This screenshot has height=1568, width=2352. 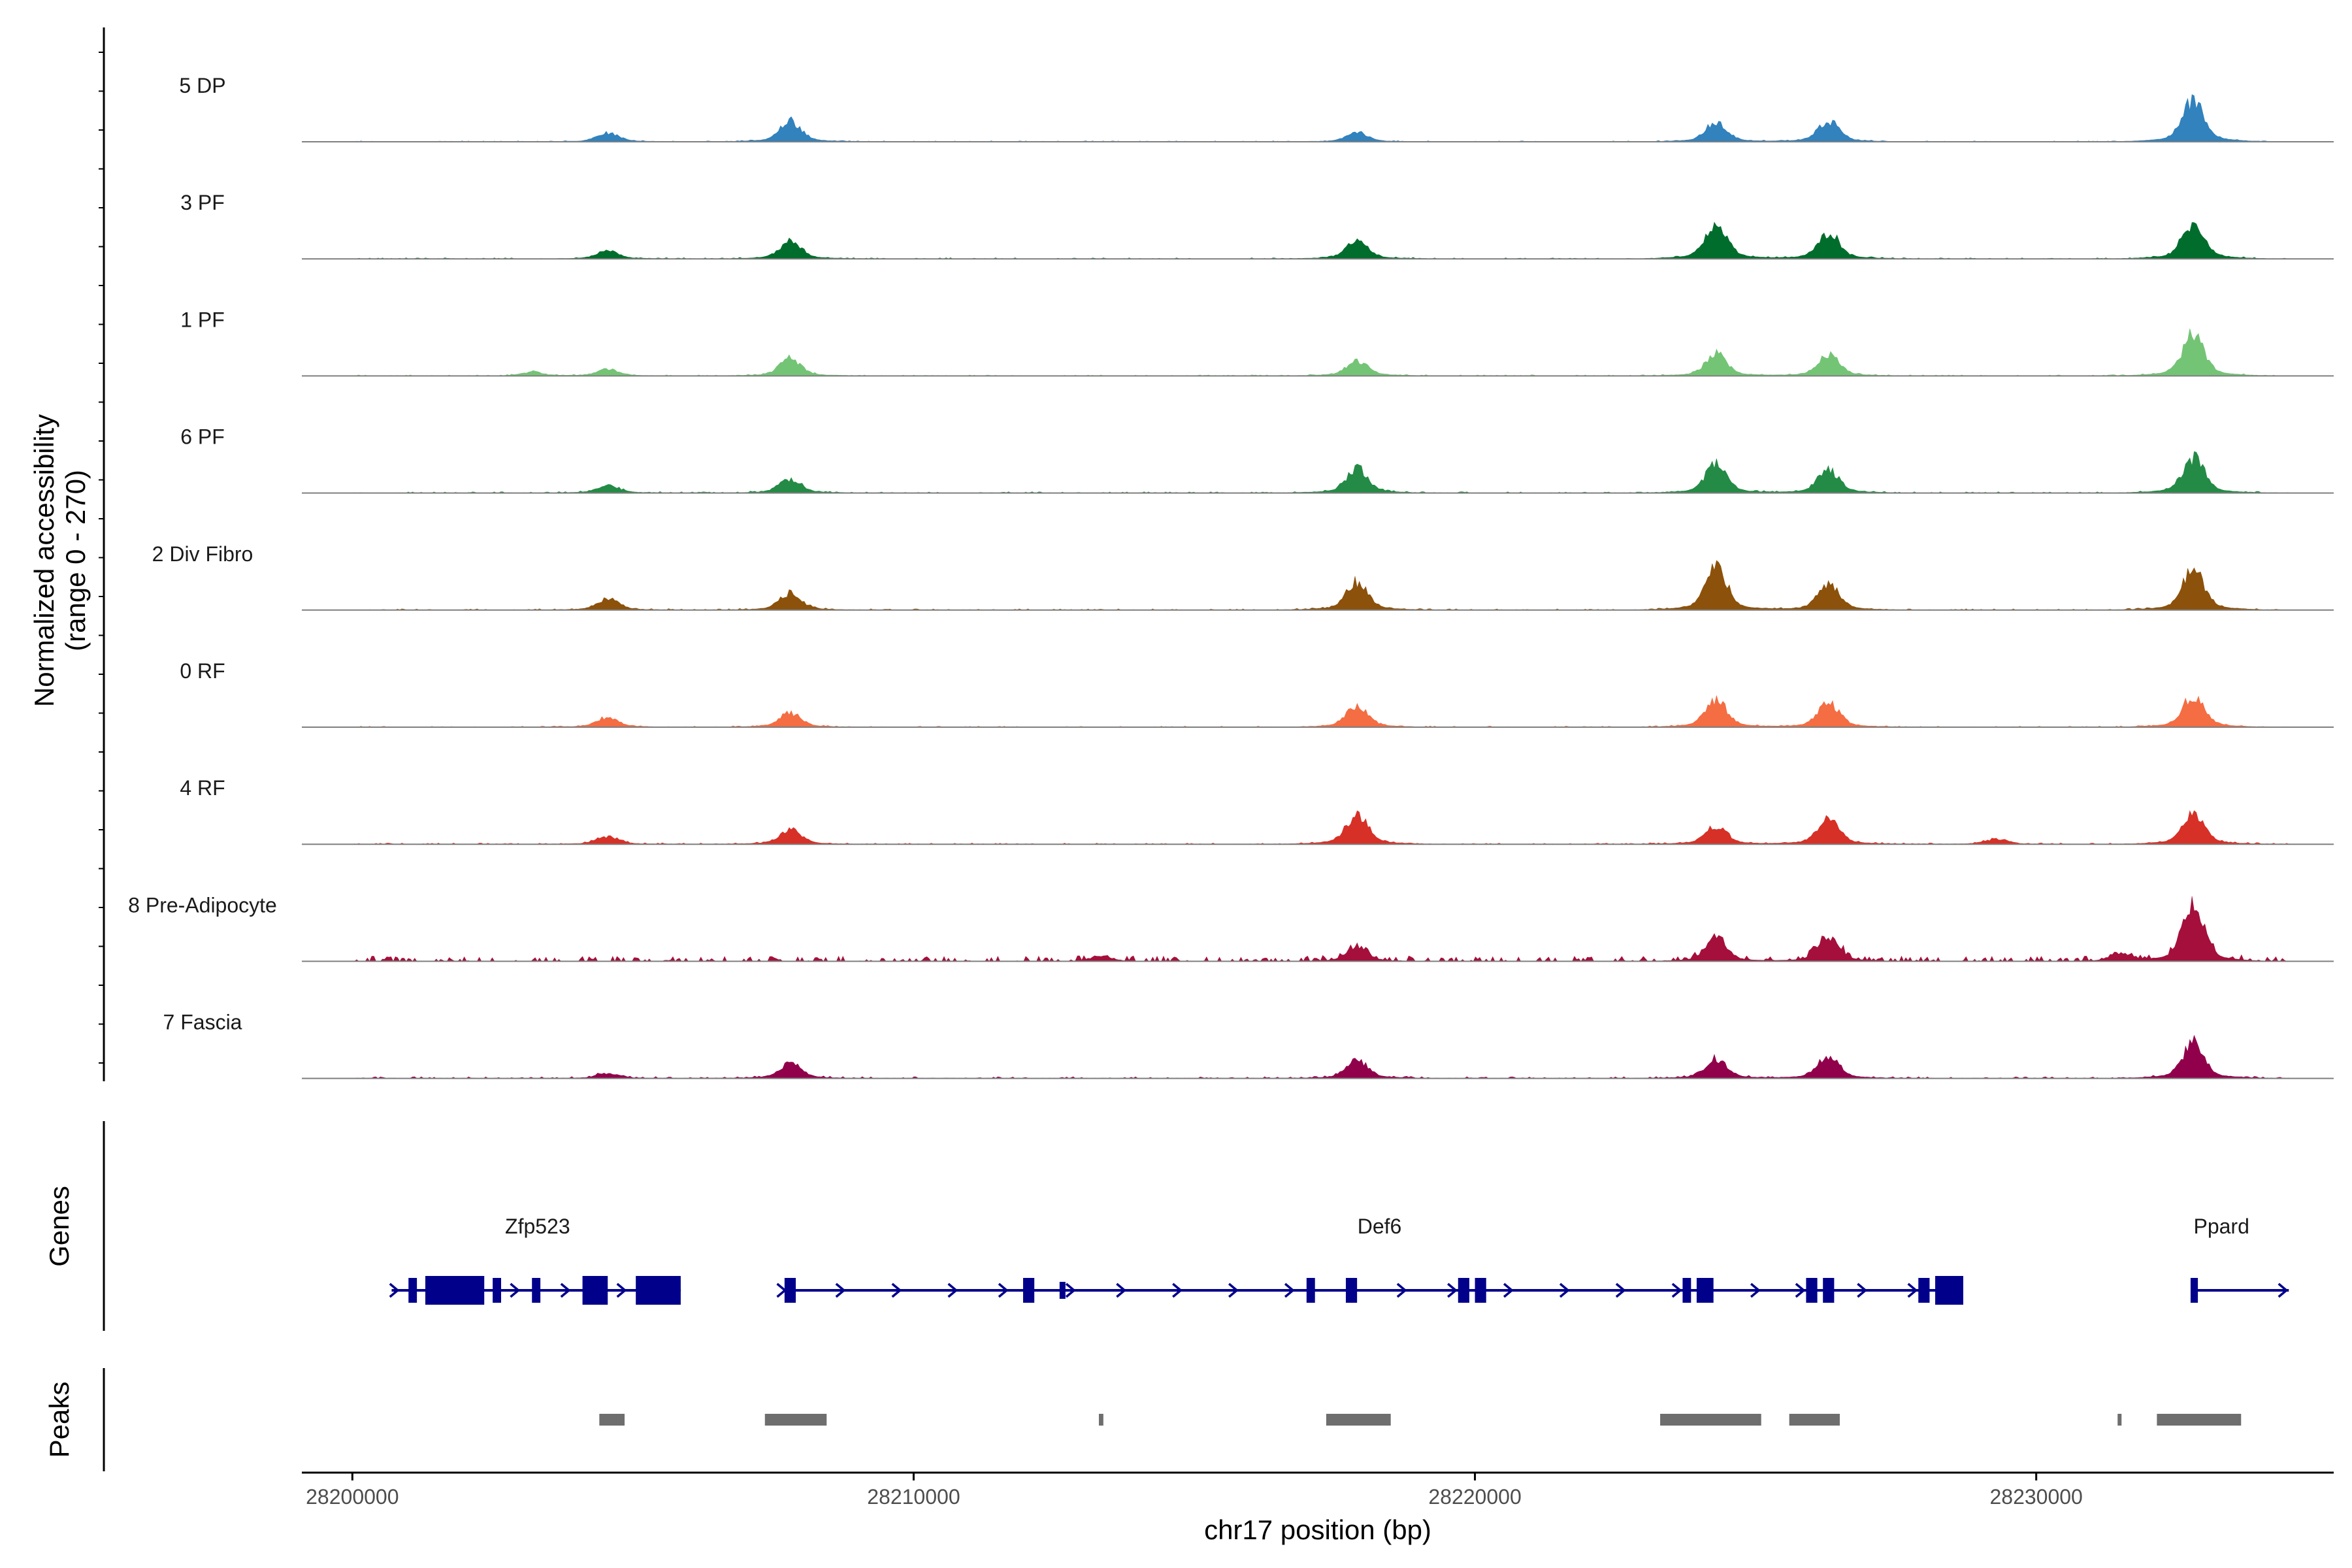 I want to click on y-axis-range-label: (range 0 - 270), so click(x=75, y=560).